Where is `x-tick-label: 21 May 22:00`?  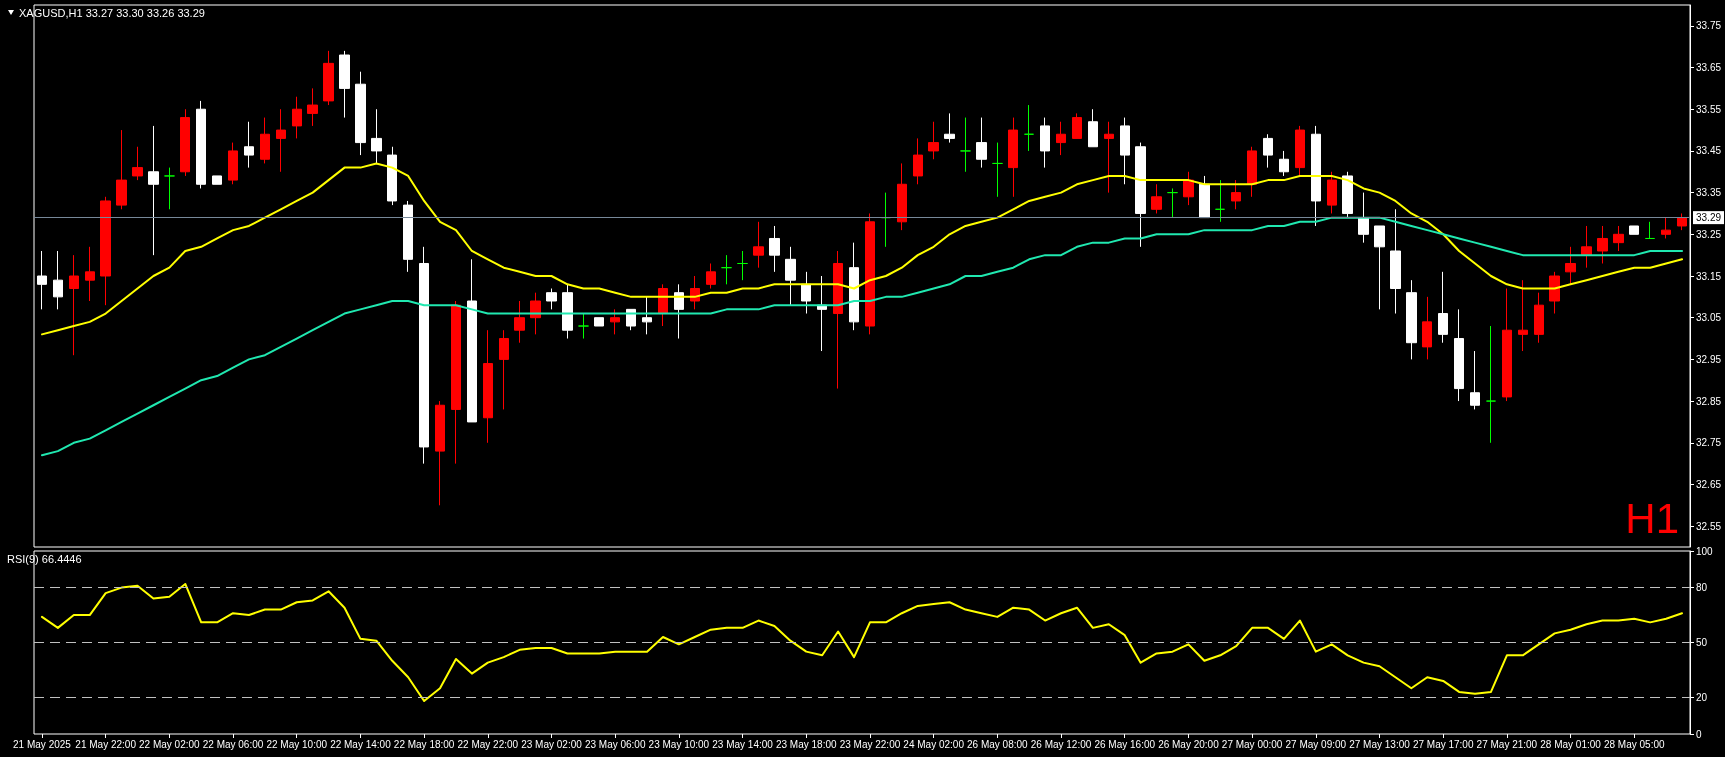 x-tick-label: 21 May 22:00 is located at coordinates (106, 744).